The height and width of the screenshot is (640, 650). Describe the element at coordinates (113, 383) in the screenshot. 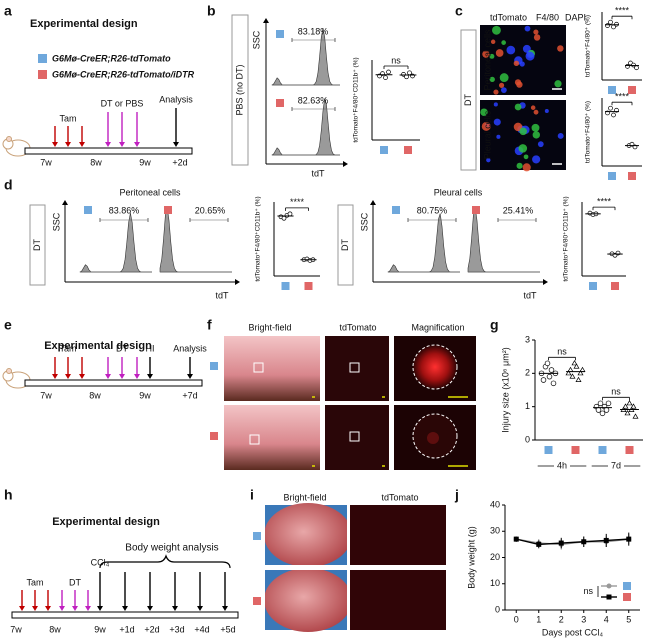

I see `timeline-bar` at that location.